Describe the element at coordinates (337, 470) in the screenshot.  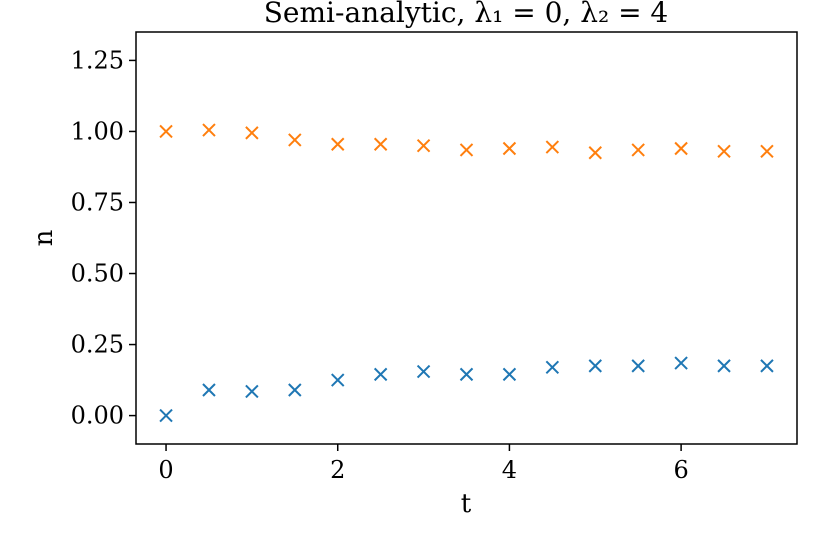
I see `x-tick-label: 2` at that location.